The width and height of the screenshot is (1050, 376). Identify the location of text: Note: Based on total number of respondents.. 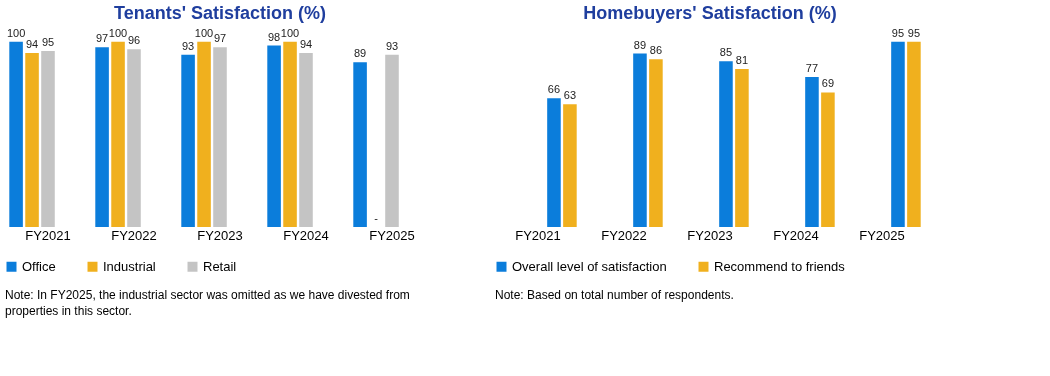
(614, 295).